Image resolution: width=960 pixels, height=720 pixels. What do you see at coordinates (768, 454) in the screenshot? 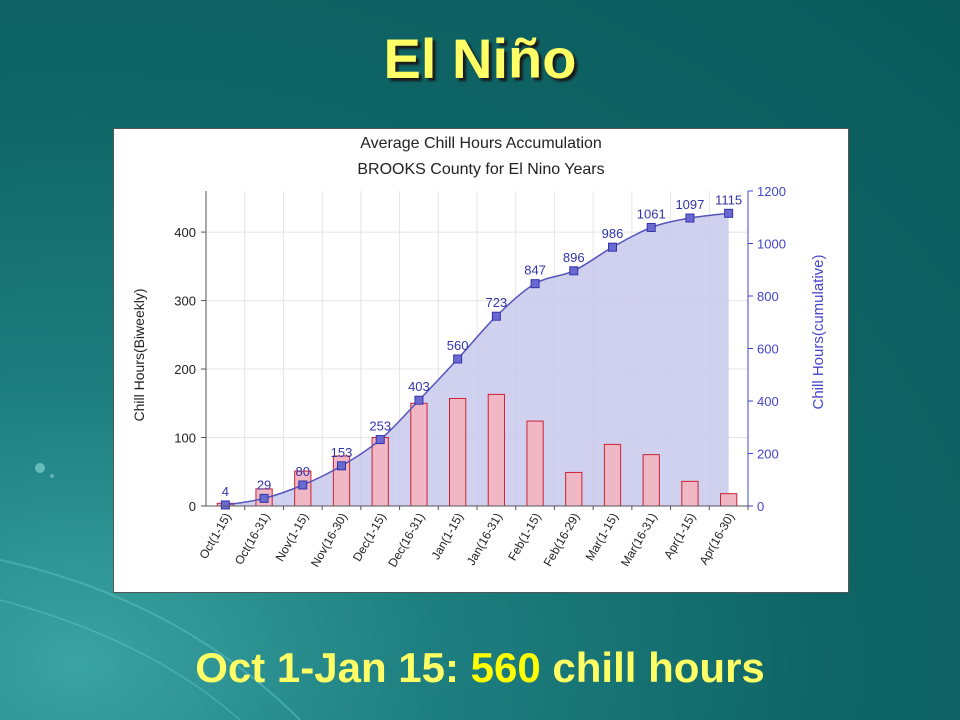
I see `right-tick-label: 200` at bounding box center [768, 454].